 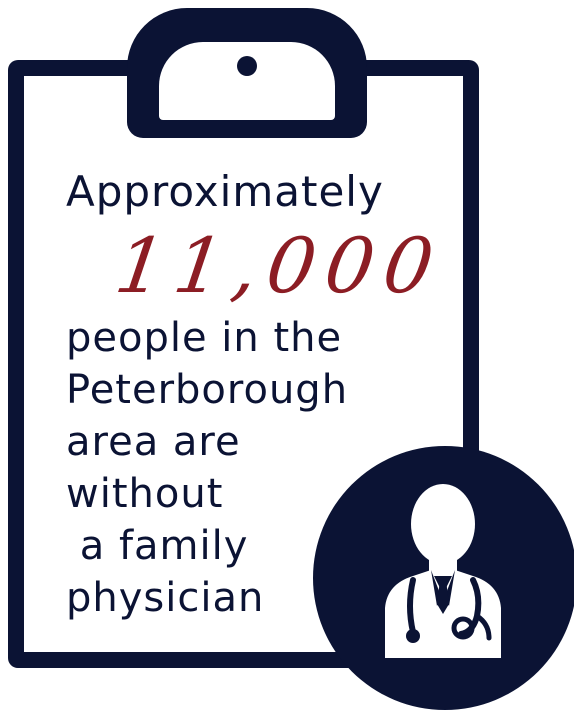 I want to click on statistic-line-6: physician, so click(x=165, y=598).